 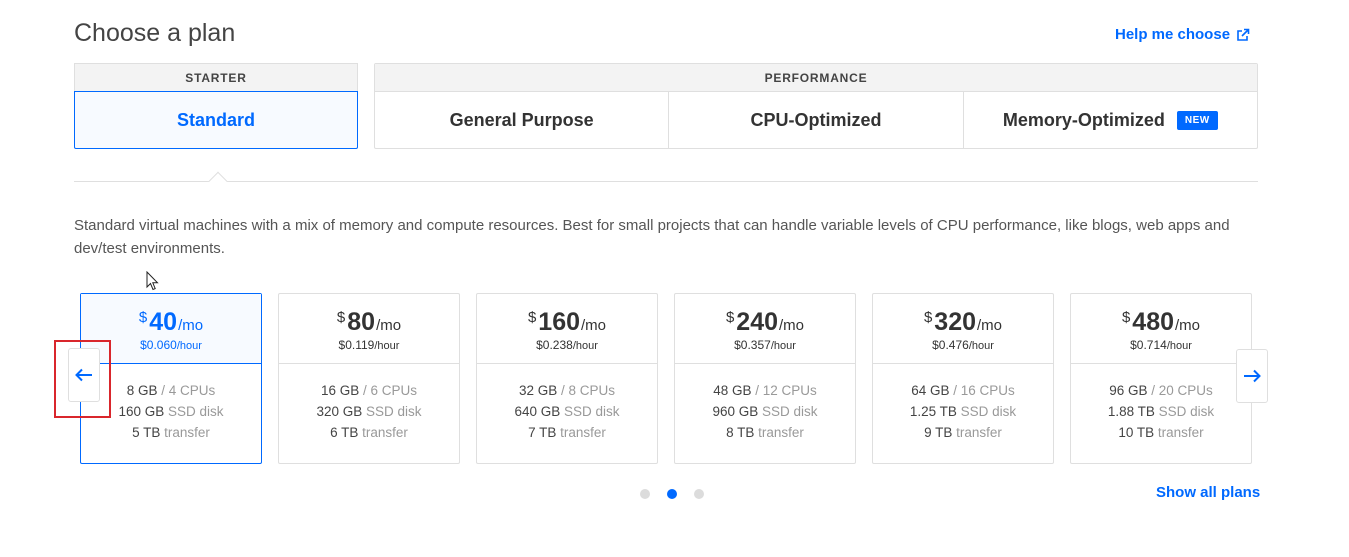 What do you see at coordinates (933, 411) in the screenshot?
I see `spec-disk: 1.25 TB` at bounding box center [933, 411].